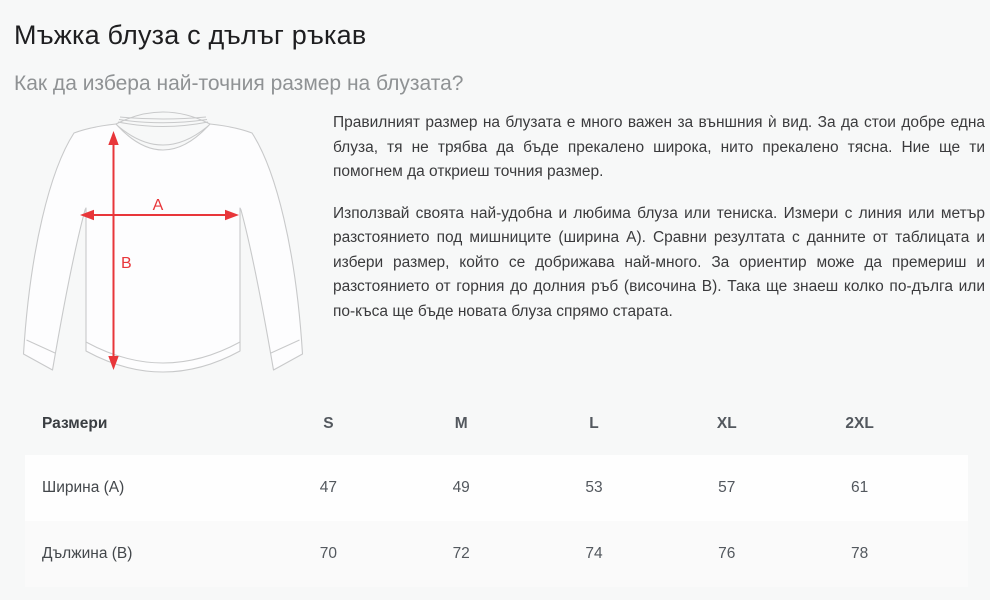  What do you see at coordinates (461, 553) in the screenshot?
I see `length-value-m: 72` at bounding box center [461, 553].